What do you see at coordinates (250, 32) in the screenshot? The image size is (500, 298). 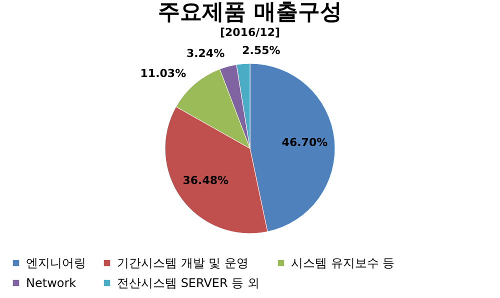 I see `chart-subtitle: [2016/12]` at bounding box center [250, 32].